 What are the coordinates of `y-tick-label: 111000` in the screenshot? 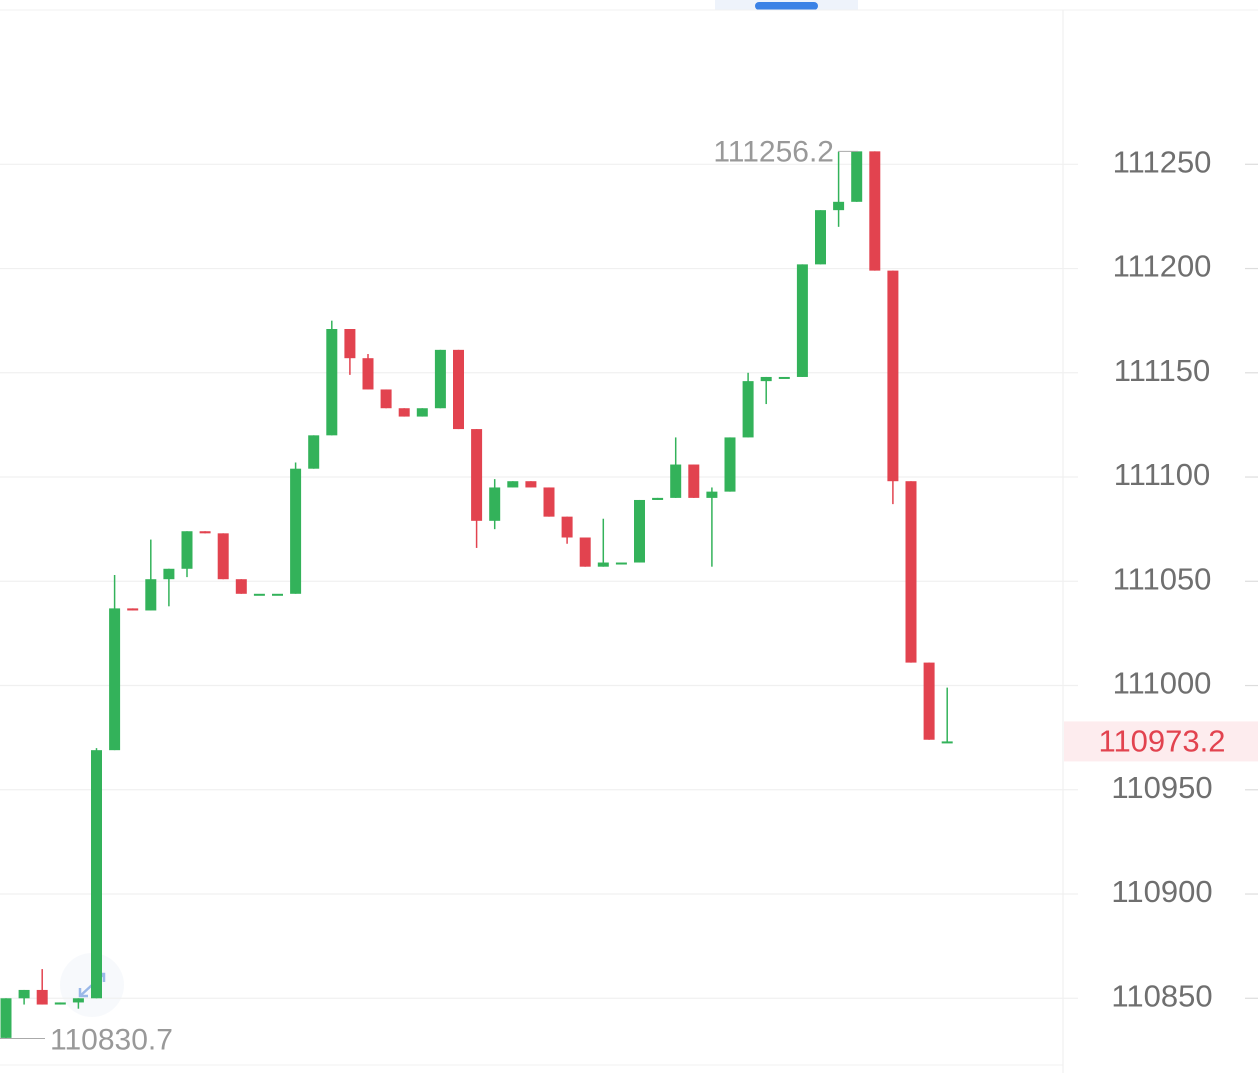 It's located at (1162, 683).